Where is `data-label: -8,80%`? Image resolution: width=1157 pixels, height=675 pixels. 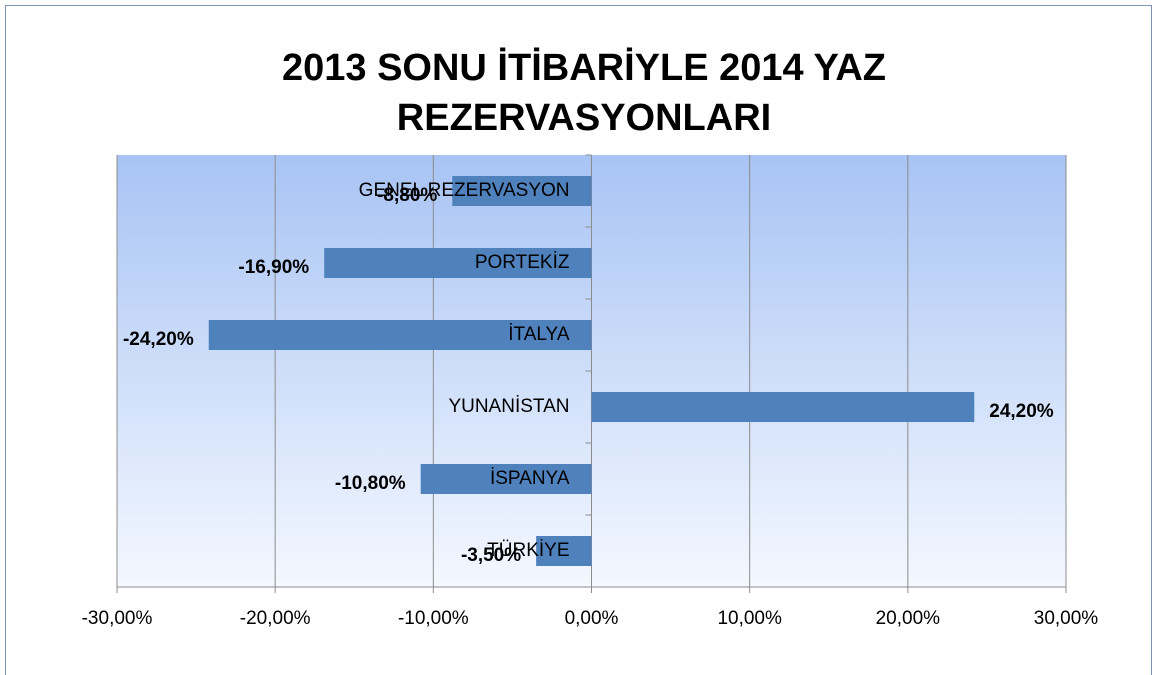
data-label: -8,80% is located at coordinates (407, 195).